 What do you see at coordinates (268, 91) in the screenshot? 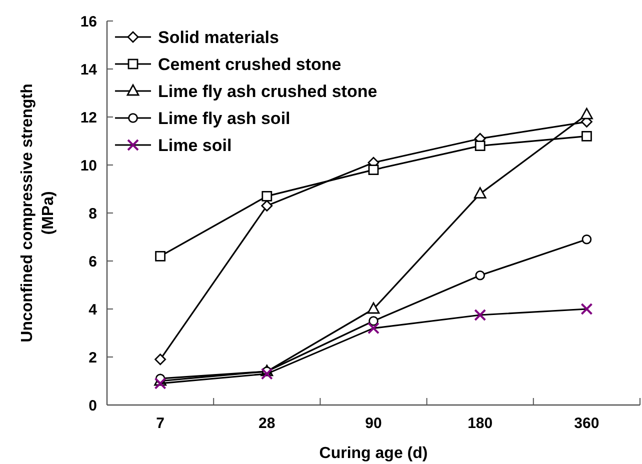
I see `legend-label: Lime fly ash crushed stone` at bounding box center [268, 91].